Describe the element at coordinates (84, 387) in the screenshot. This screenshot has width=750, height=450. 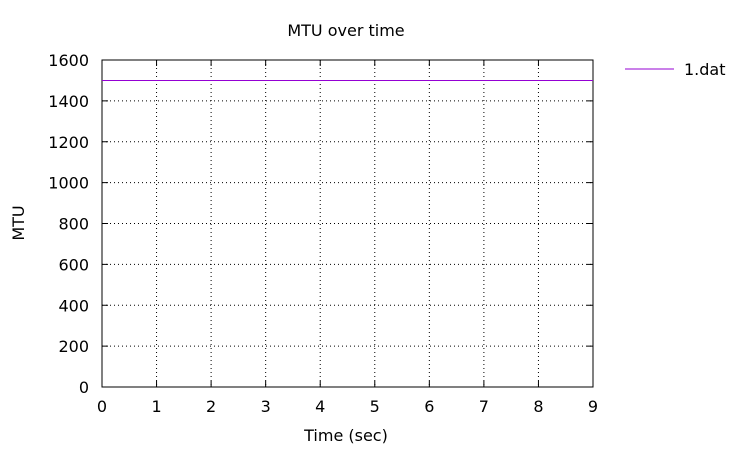
I see `y-tick-label: 0` at that location.